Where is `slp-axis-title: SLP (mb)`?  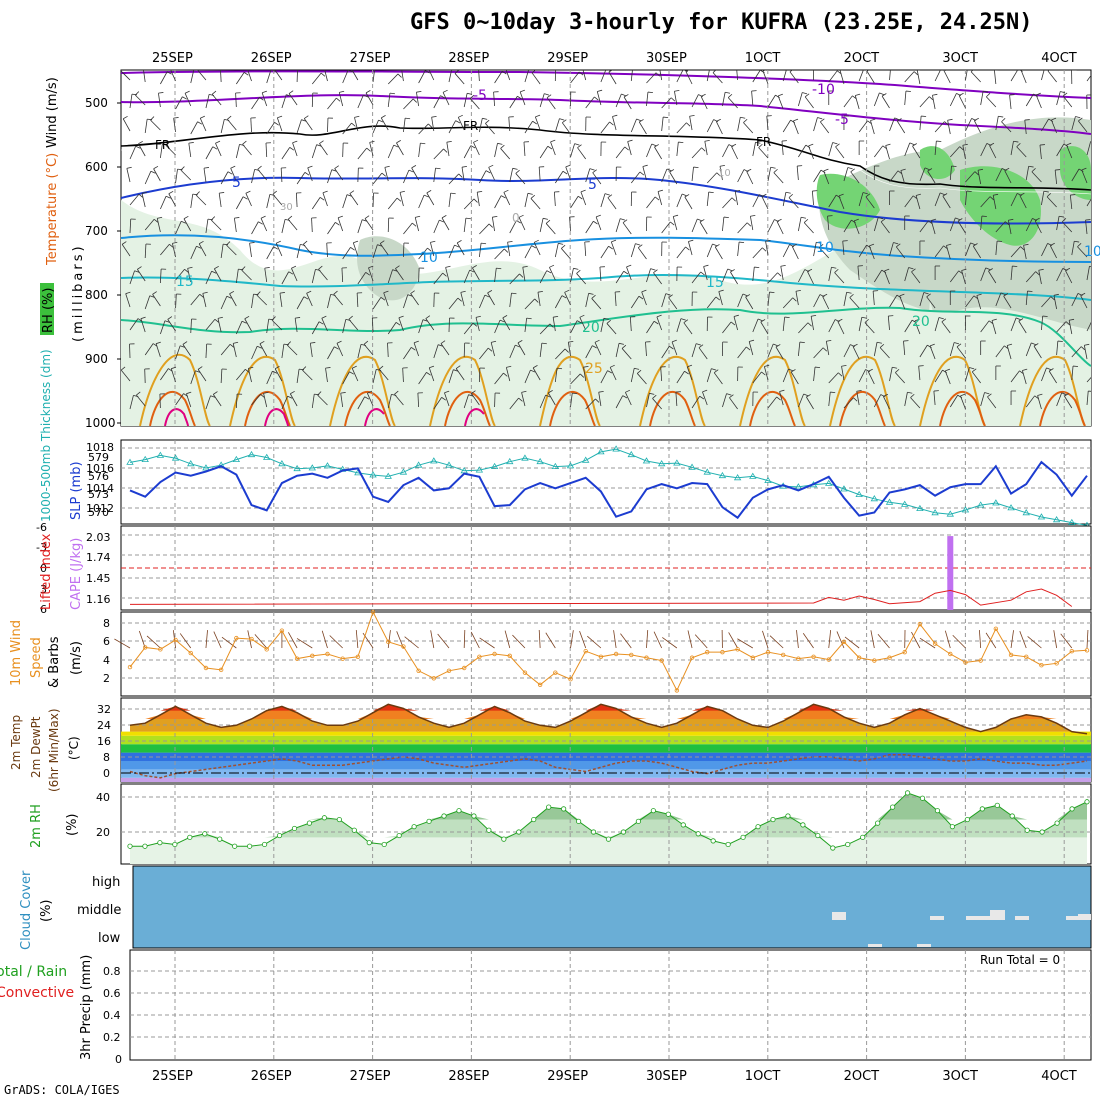 slp-axis-title: SLP (mb) is located at coordinates (76, 490).